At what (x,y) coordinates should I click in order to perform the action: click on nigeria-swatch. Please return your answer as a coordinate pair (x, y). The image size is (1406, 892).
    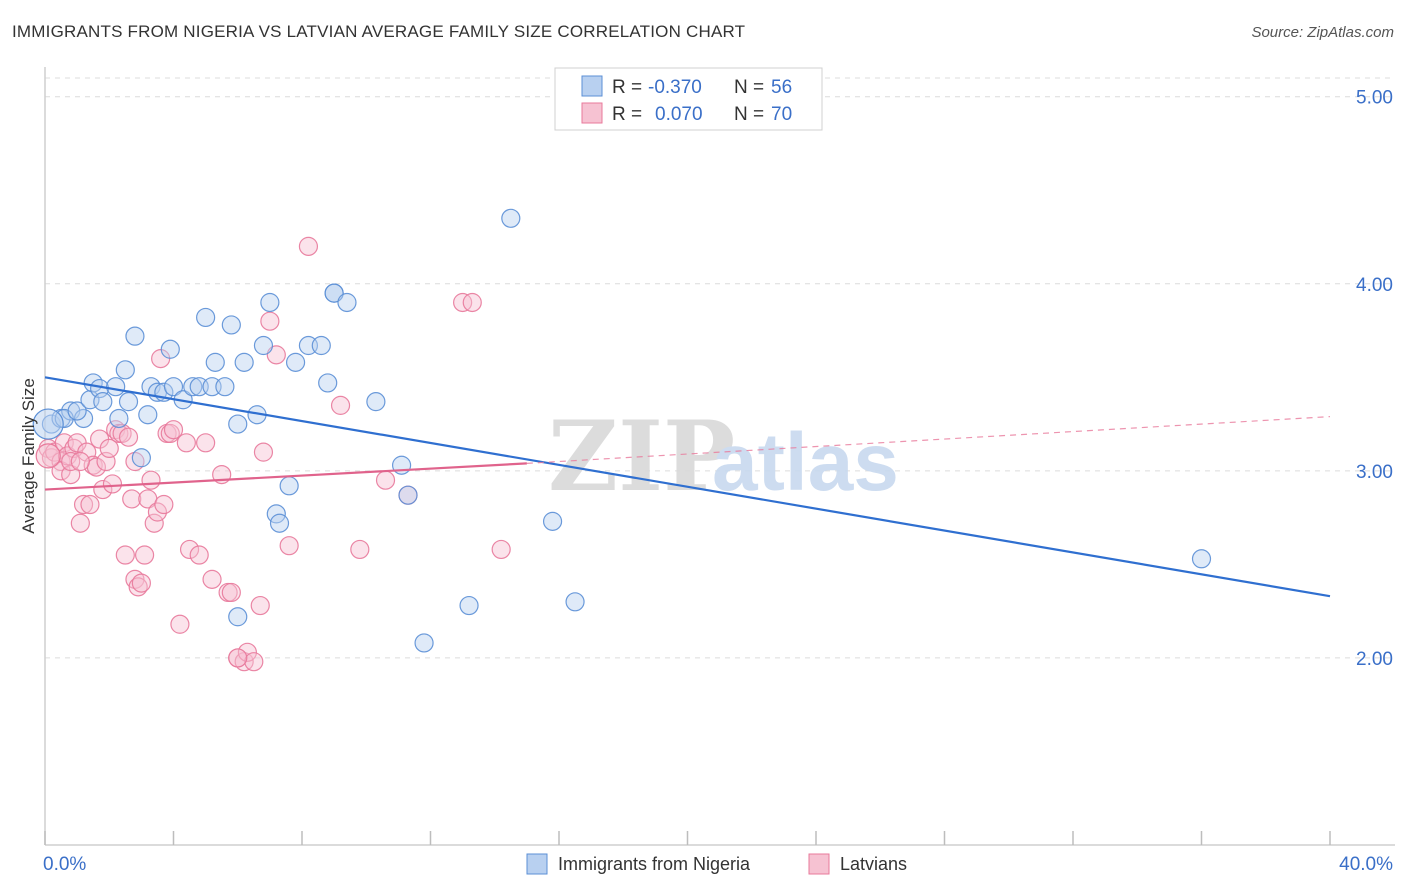
    Looking at the image, I should click on (592, 86).